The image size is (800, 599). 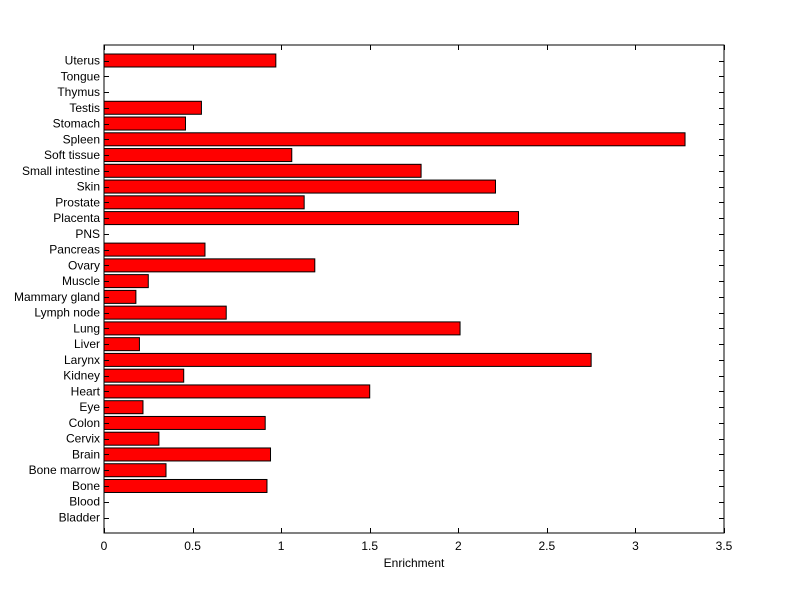 What do you see at coordinates (144, 123) in the screenshot?
I see `bar-stomach` at bounding box center [144, 123].